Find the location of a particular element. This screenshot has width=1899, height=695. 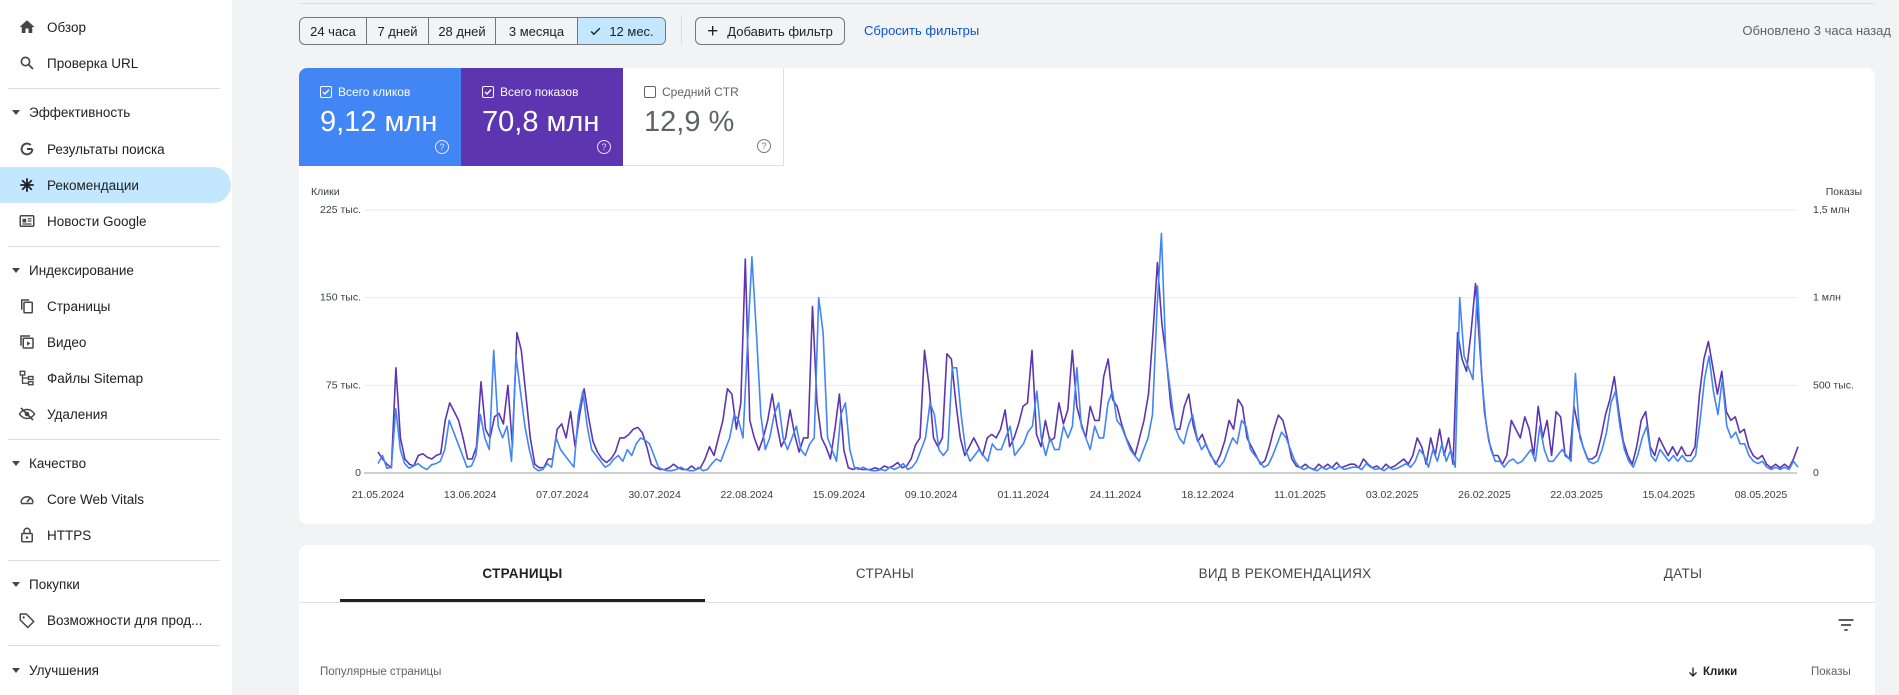

range-28d-button: 28 дней is located at coordinates (462, 31).